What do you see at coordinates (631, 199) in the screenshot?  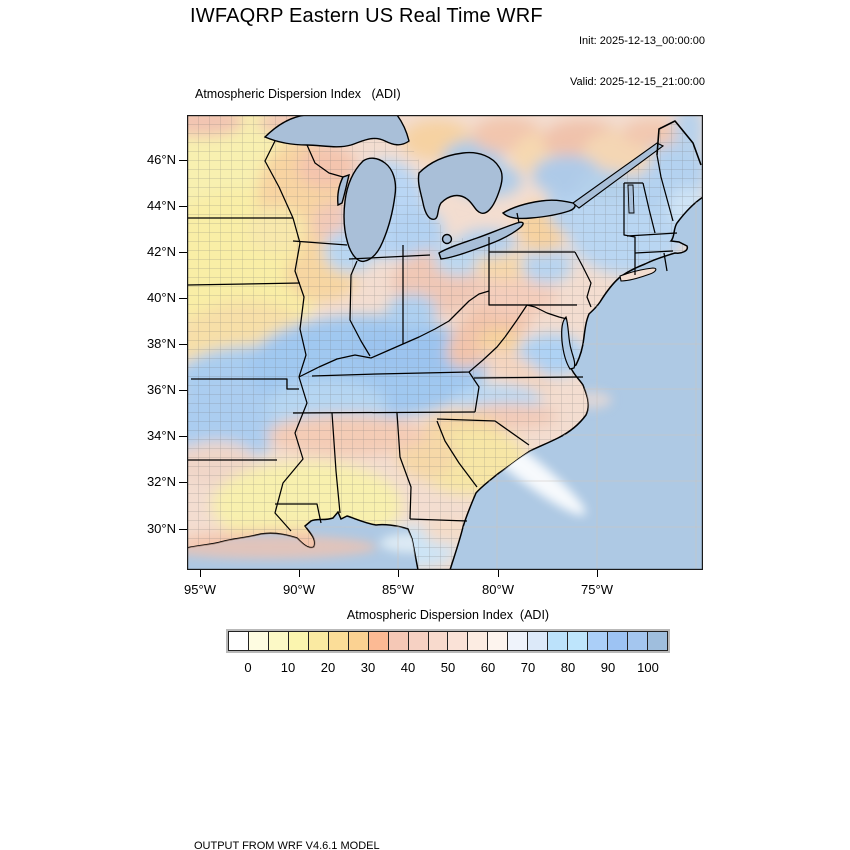 I see `lake-champlain` at bounding box center [631, 199].